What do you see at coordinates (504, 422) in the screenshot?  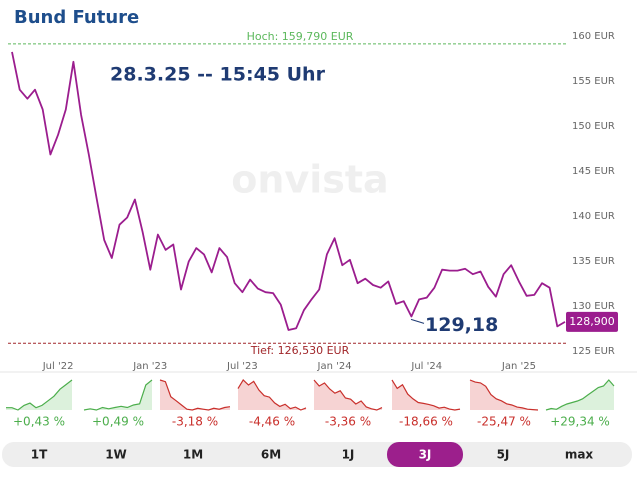 I see `period-change: -25,47 %` at bounding box center [504, 422].